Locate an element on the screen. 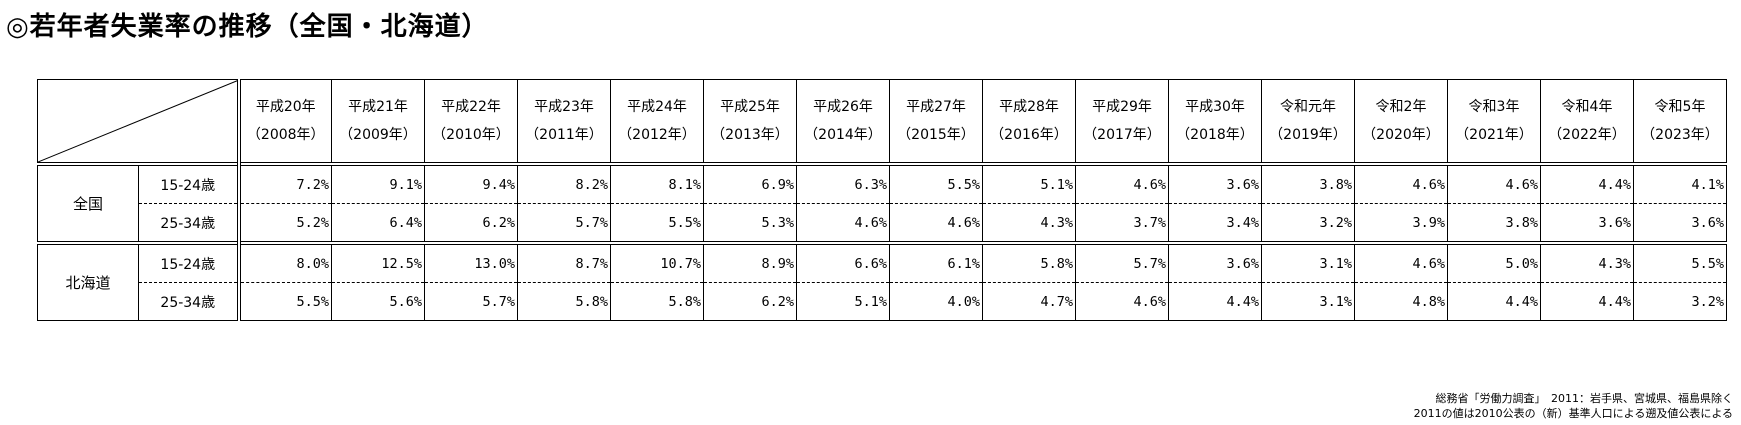 Image resolution: width=1741 pixels, height=425 pixels. year-ad: （2017年） is located at coordinates (1122, 135).